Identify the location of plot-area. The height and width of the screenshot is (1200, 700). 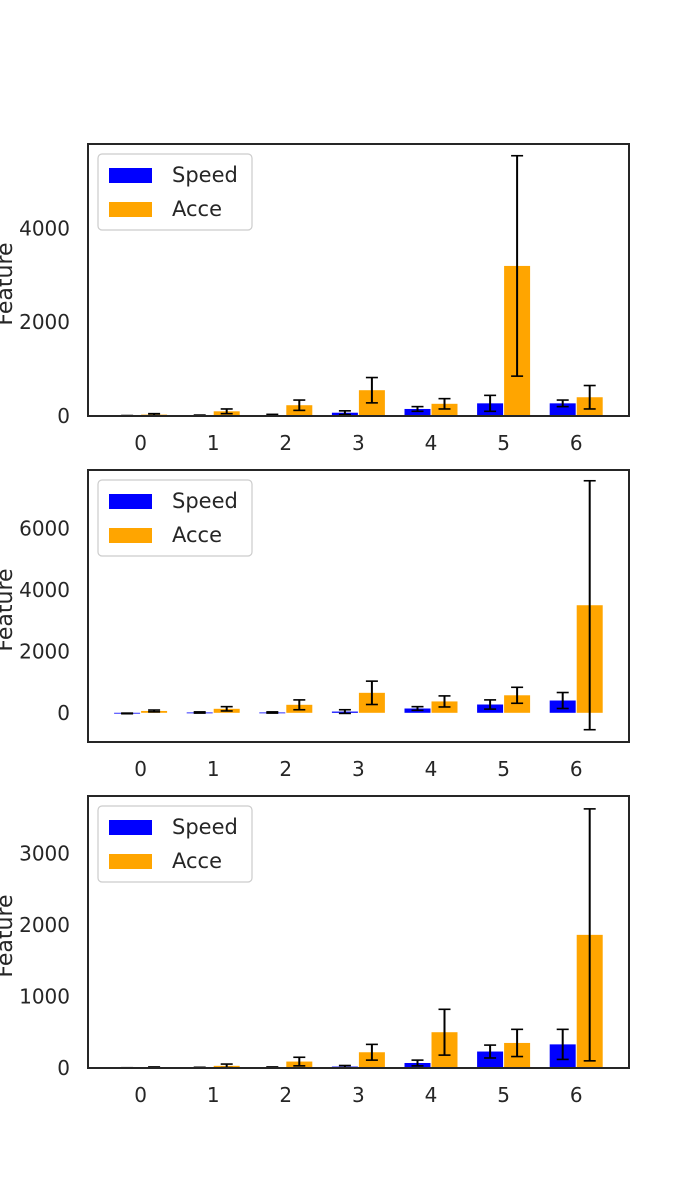
(358, 605).